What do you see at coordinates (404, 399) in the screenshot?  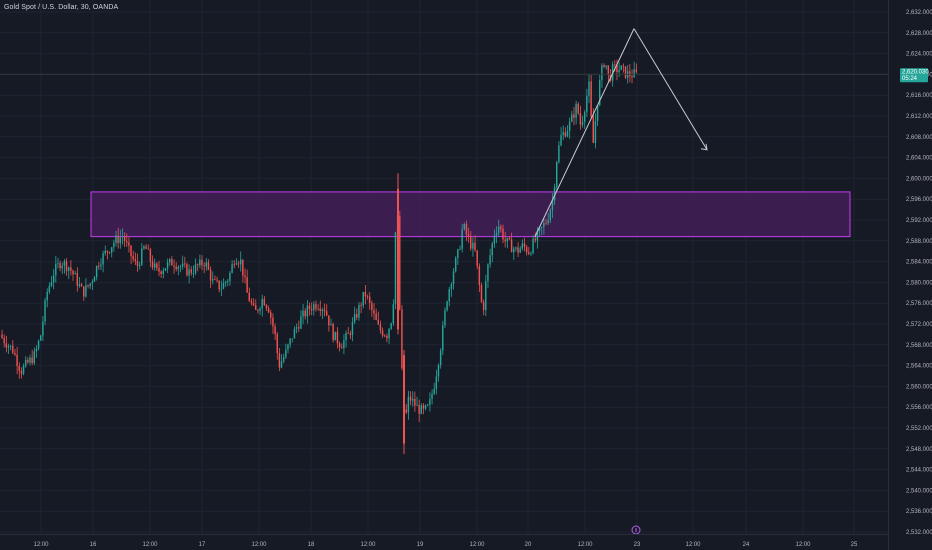 I see `drop-candle-body` at bounding box center [404, 399].